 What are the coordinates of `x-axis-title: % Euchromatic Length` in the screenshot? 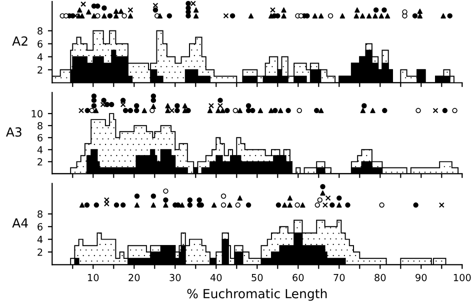 It's located at (257, 294).